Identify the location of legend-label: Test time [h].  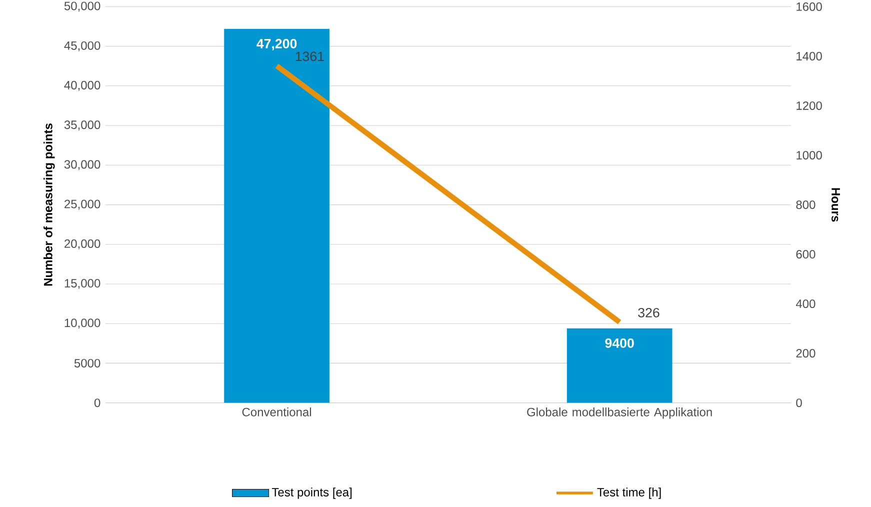
(629, 493).